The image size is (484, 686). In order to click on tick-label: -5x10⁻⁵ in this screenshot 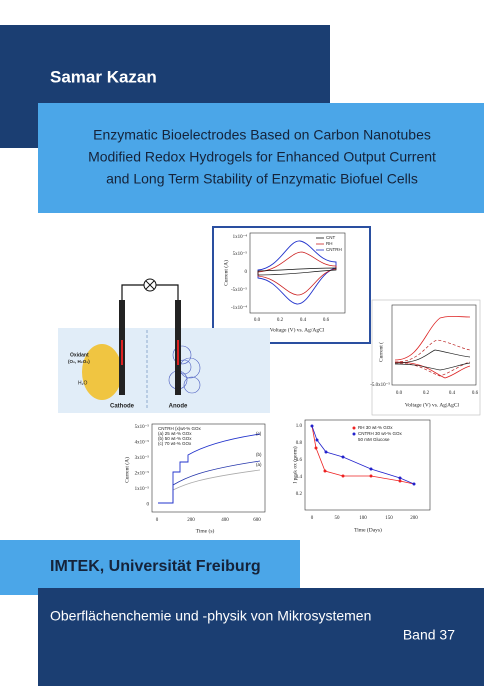, I will do `click(239, 290)`.